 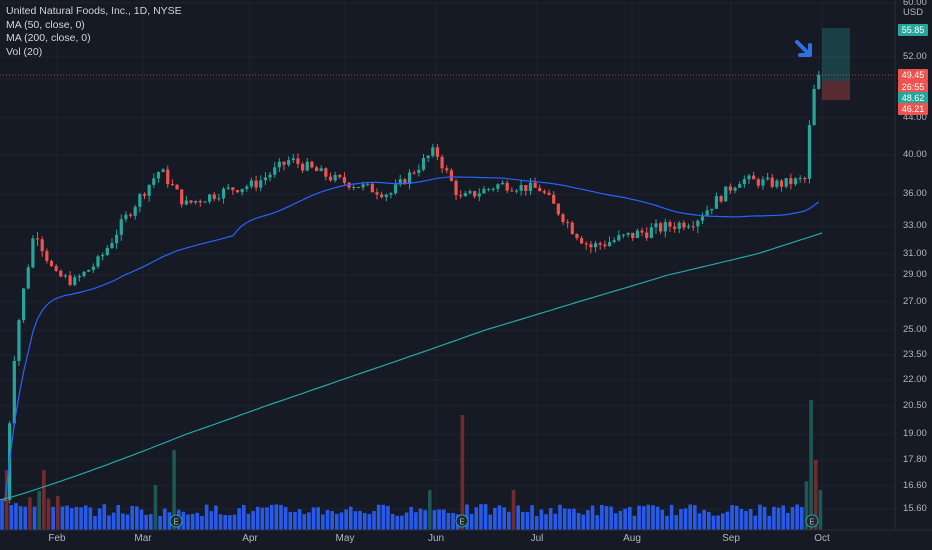 What do you see at coordinates (913, 87) in the screenshot?
I see `countdown-tag: 26:55` at bounding box center [913, 87].